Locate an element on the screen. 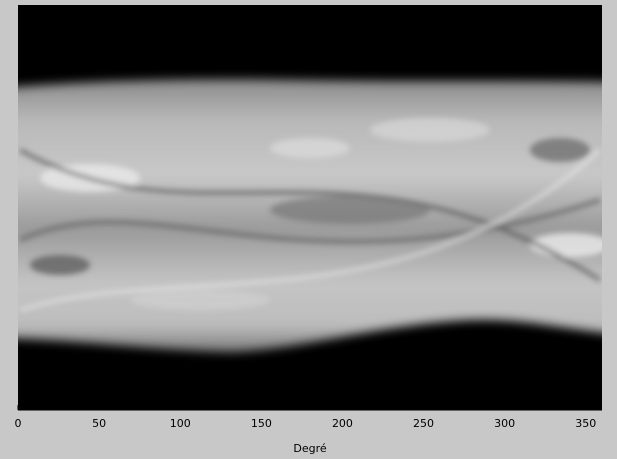  x-tick-label: 150 is located at coordinates (261, 423).